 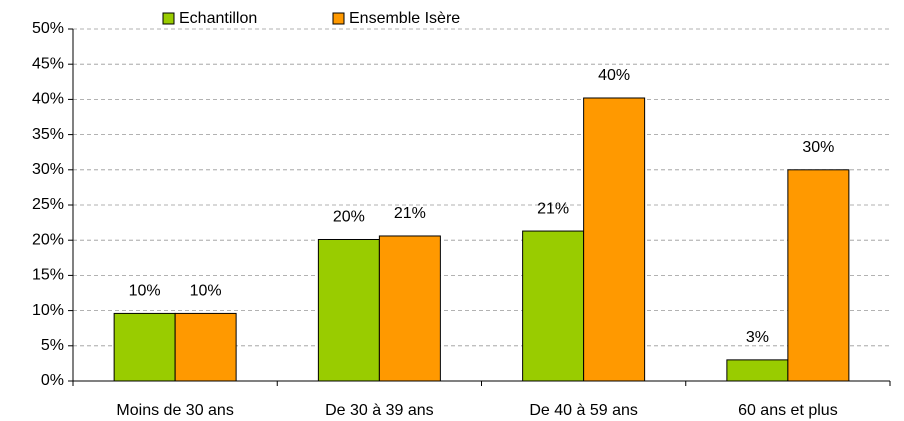 I want to click on y-tick-label: 25%, so click(x=48, y=204).